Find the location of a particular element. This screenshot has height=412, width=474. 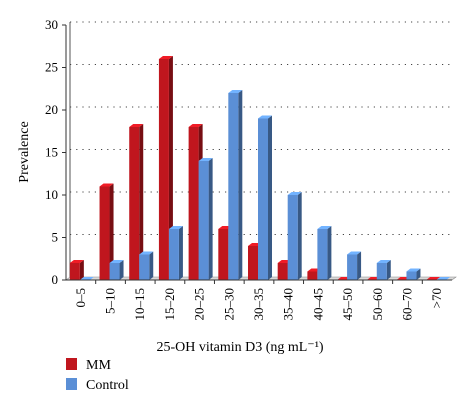

y-tick-label: 0 is located at coordinates (55, 279).